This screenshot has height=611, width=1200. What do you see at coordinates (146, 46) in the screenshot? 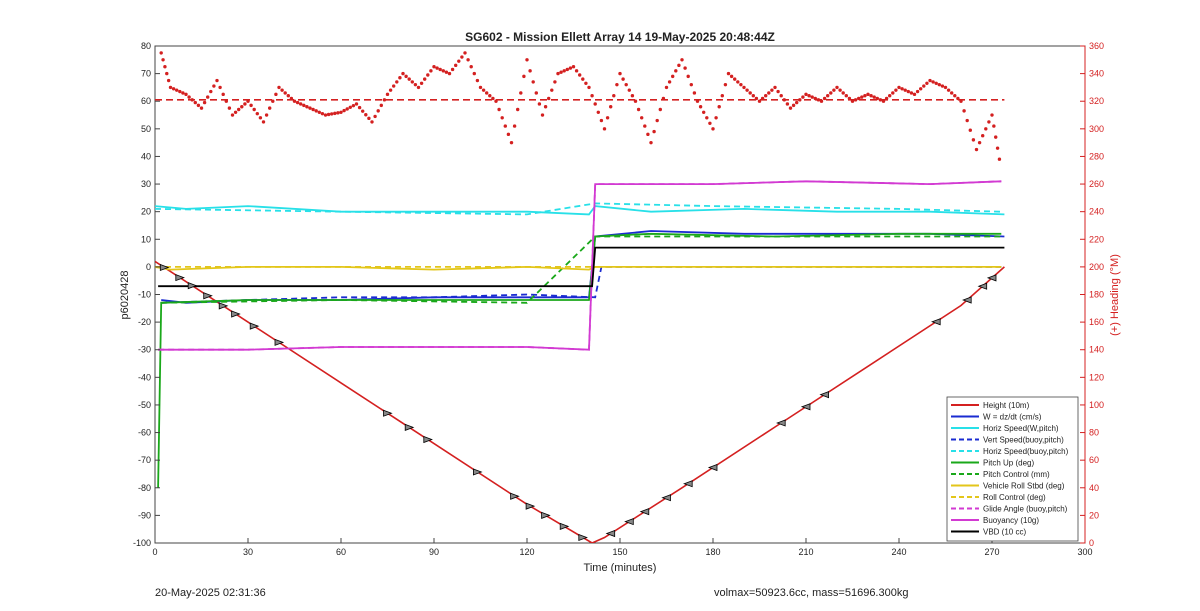
I see `y-tick-label: 80` at bounding box center [146, 46].